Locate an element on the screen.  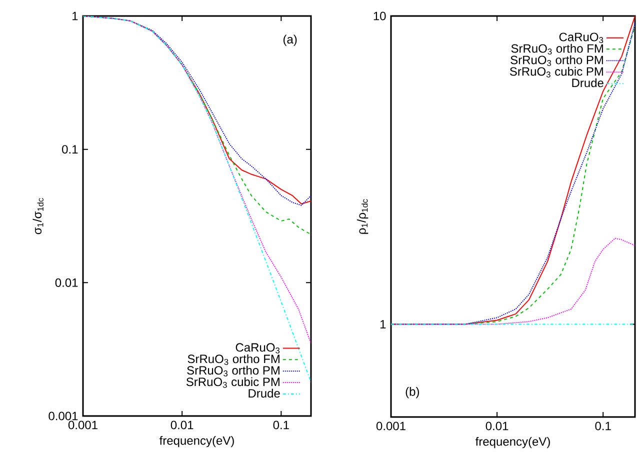
y-tick-label: 10 is located at coordinates (380, 16).